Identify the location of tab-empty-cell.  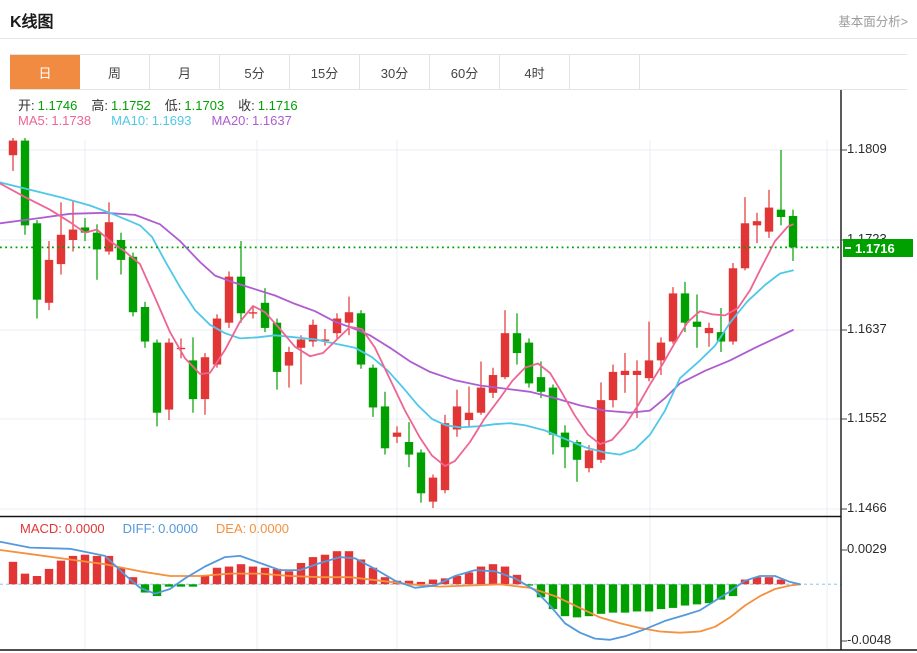
(605, 72).